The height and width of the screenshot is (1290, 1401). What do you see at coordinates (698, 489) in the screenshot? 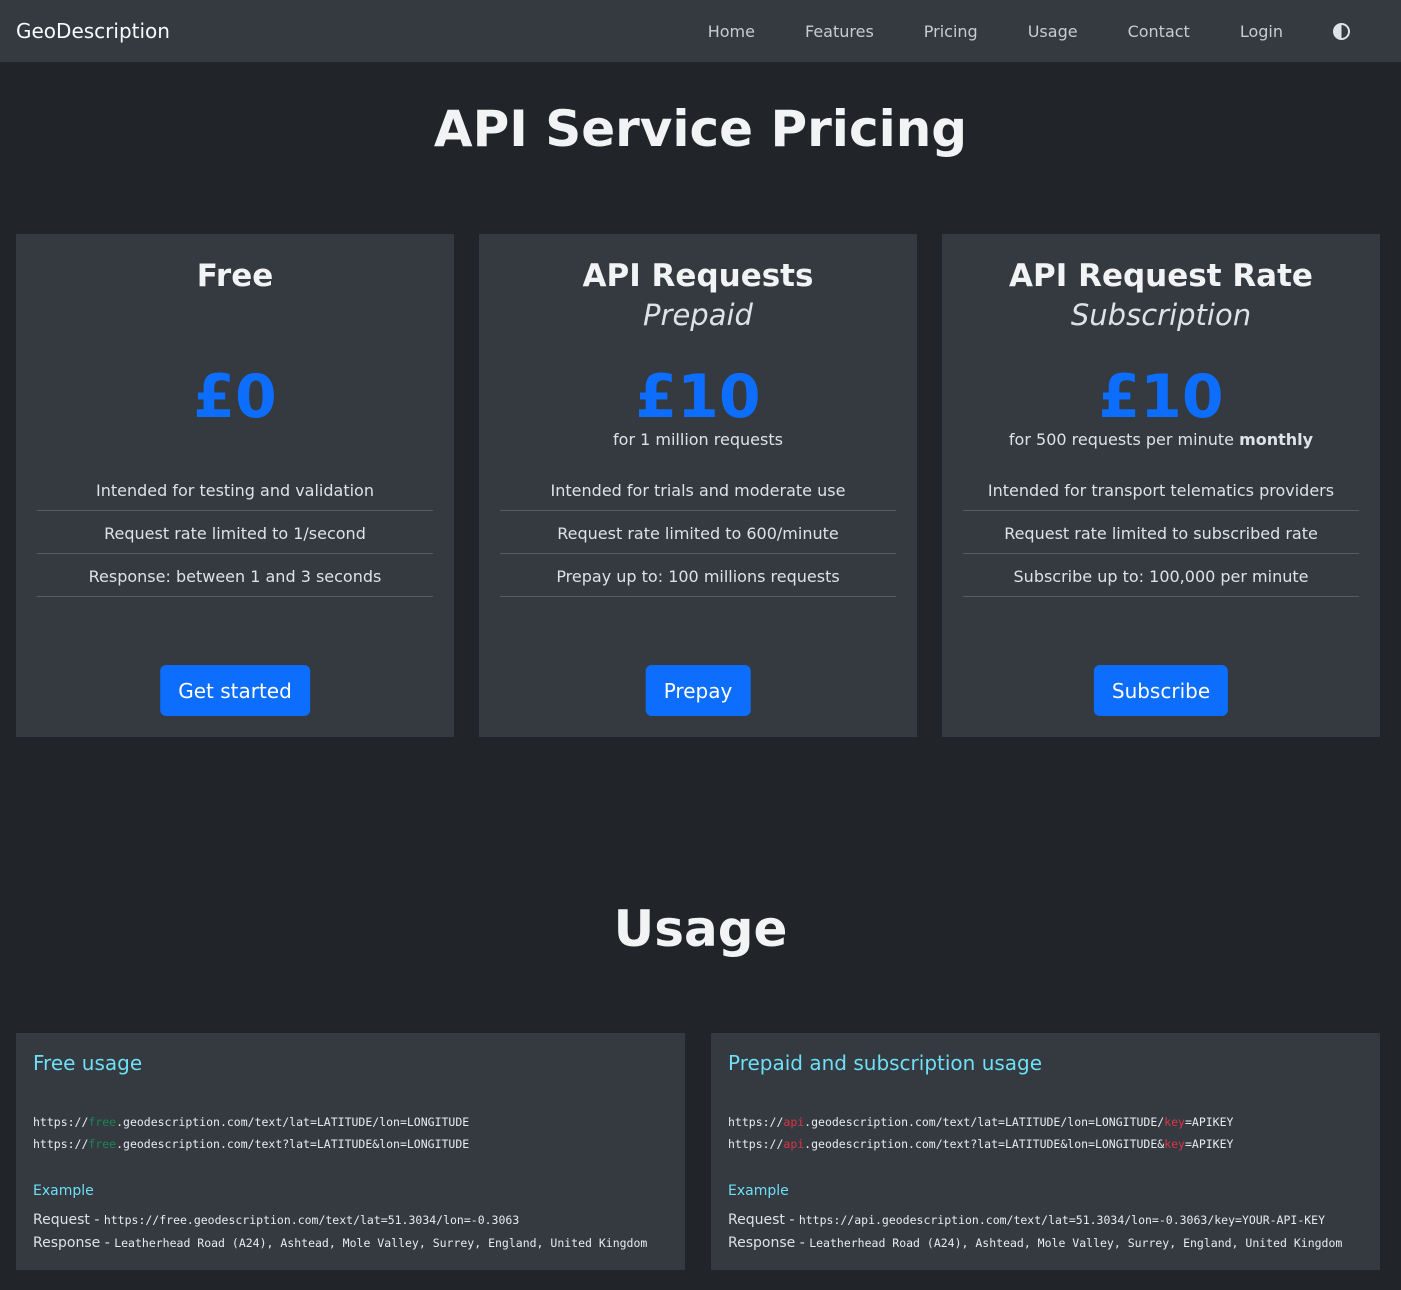
I see `feature-item: Intended for trials and moderate use` at bounding box center [698, 489].